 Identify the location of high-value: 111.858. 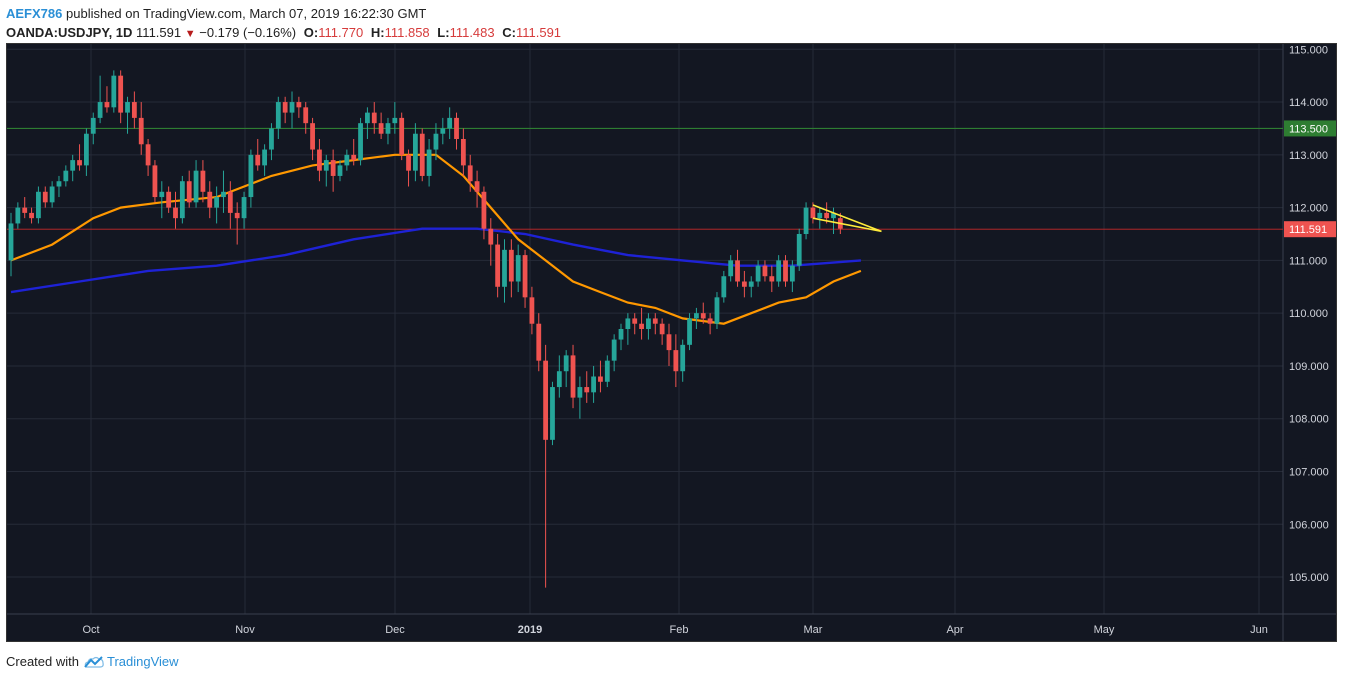
(407, 32).